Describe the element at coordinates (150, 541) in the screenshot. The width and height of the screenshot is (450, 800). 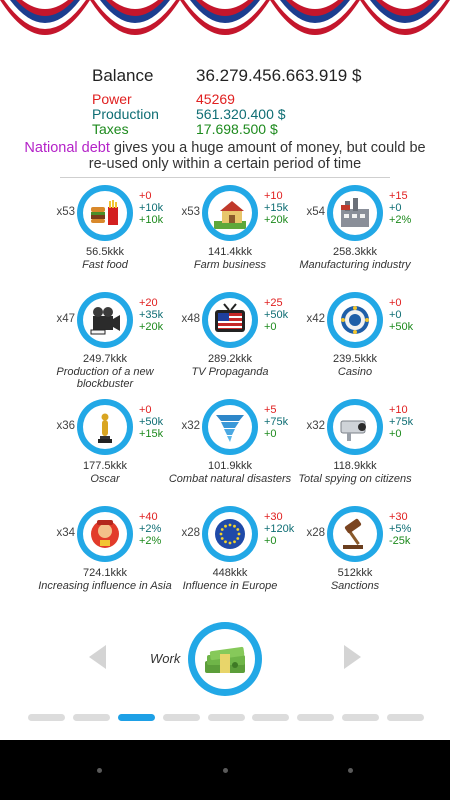
I see `taxes-delta: +2%` at that location.